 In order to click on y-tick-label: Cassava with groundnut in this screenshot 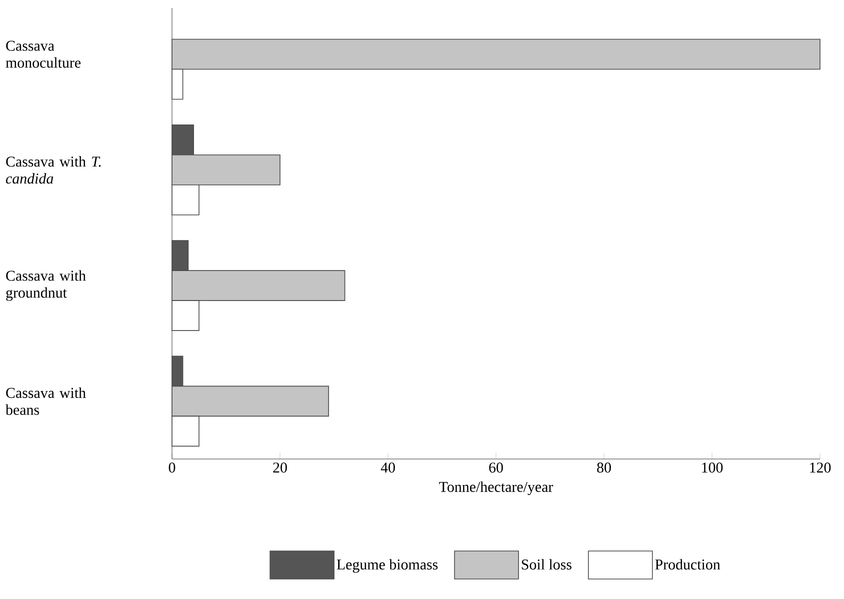, I will do `click(46, 285)`.